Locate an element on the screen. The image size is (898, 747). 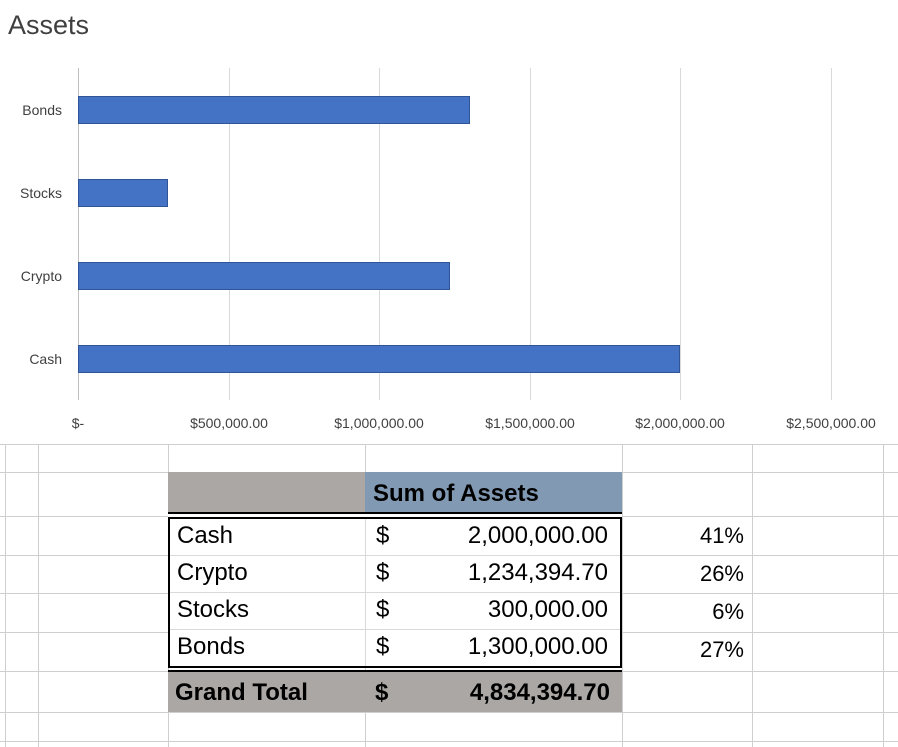
amount-text: 1,234,394.70 is located at coordinates (537, 572).